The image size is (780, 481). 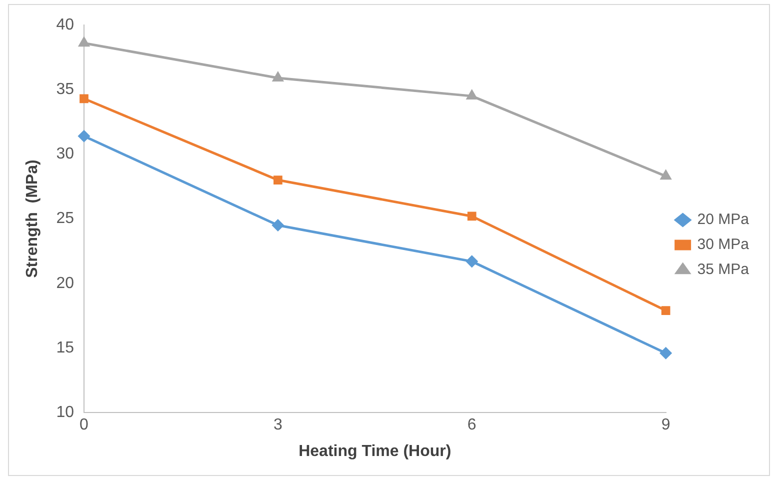 What do you see at coordinates (65, 283) in the screenshot?
I see `y-tick-label: 20` at bounding box center [65, 283].